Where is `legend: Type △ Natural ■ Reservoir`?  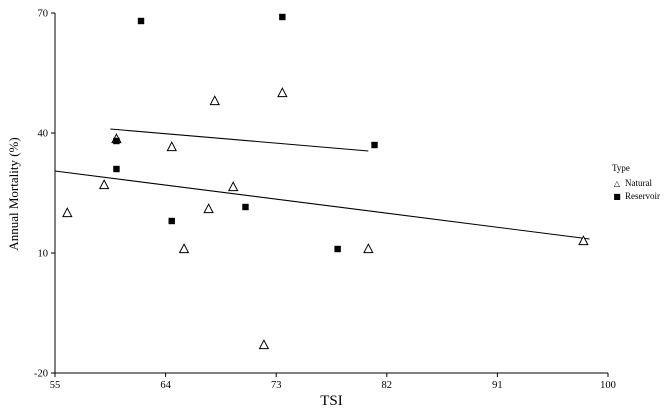 legend: Type △ Natural ■ Reservoir is located at coordinates (636, 182).